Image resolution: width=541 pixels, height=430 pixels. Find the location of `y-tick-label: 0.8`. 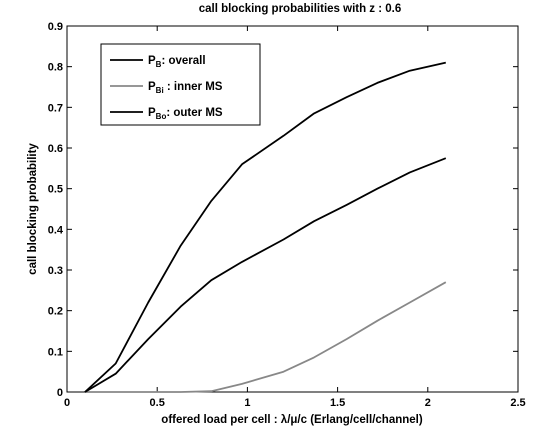

y-tick-label: 0.8 is located at coordinates (55, 68).